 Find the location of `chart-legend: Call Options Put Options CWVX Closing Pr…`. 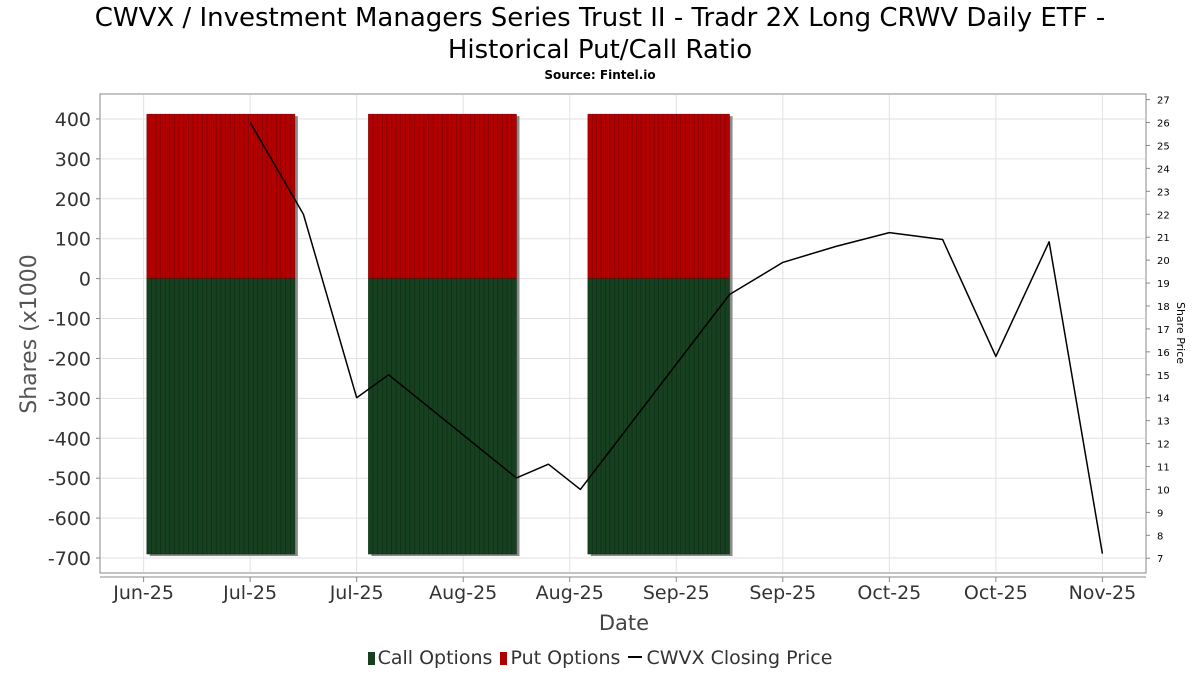

chart-legend: Call Options Put Options CWVX Closing Pr… is located at coordinates (600, 658).